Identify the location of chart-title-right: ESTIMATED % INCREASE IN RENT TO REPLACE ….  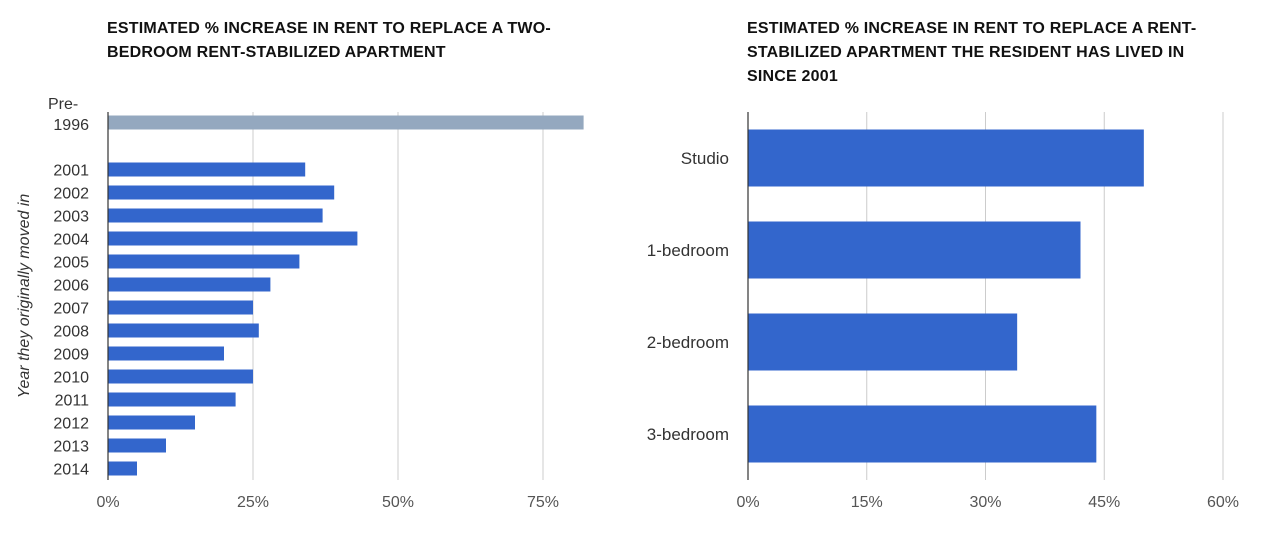
(972, 52).